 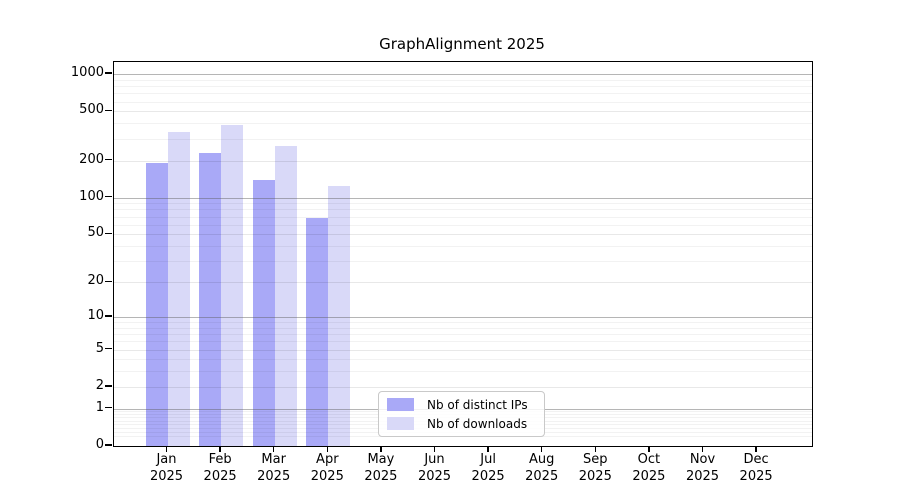 What do you see at coordinates (99, 444) in the screenshot?
I see `y-tick-label-0: 0` at bounding box center [99, 444].